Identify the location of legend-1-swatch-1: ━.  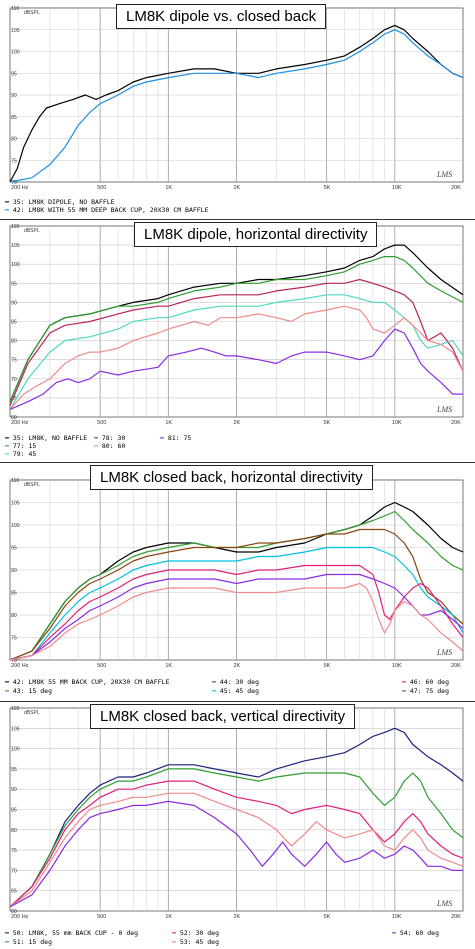
(7, 202).